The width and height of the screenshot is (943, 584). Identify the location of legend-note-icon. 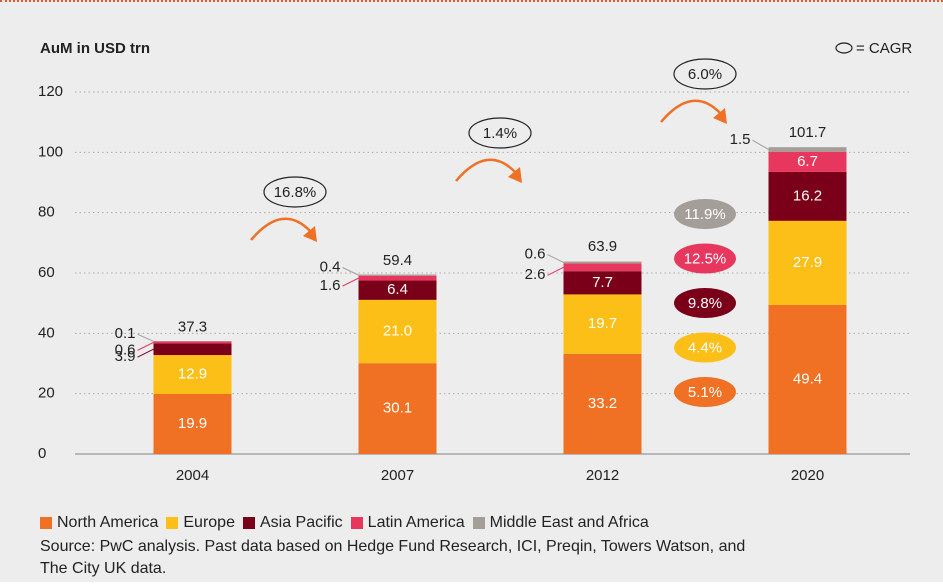
(844, 48).